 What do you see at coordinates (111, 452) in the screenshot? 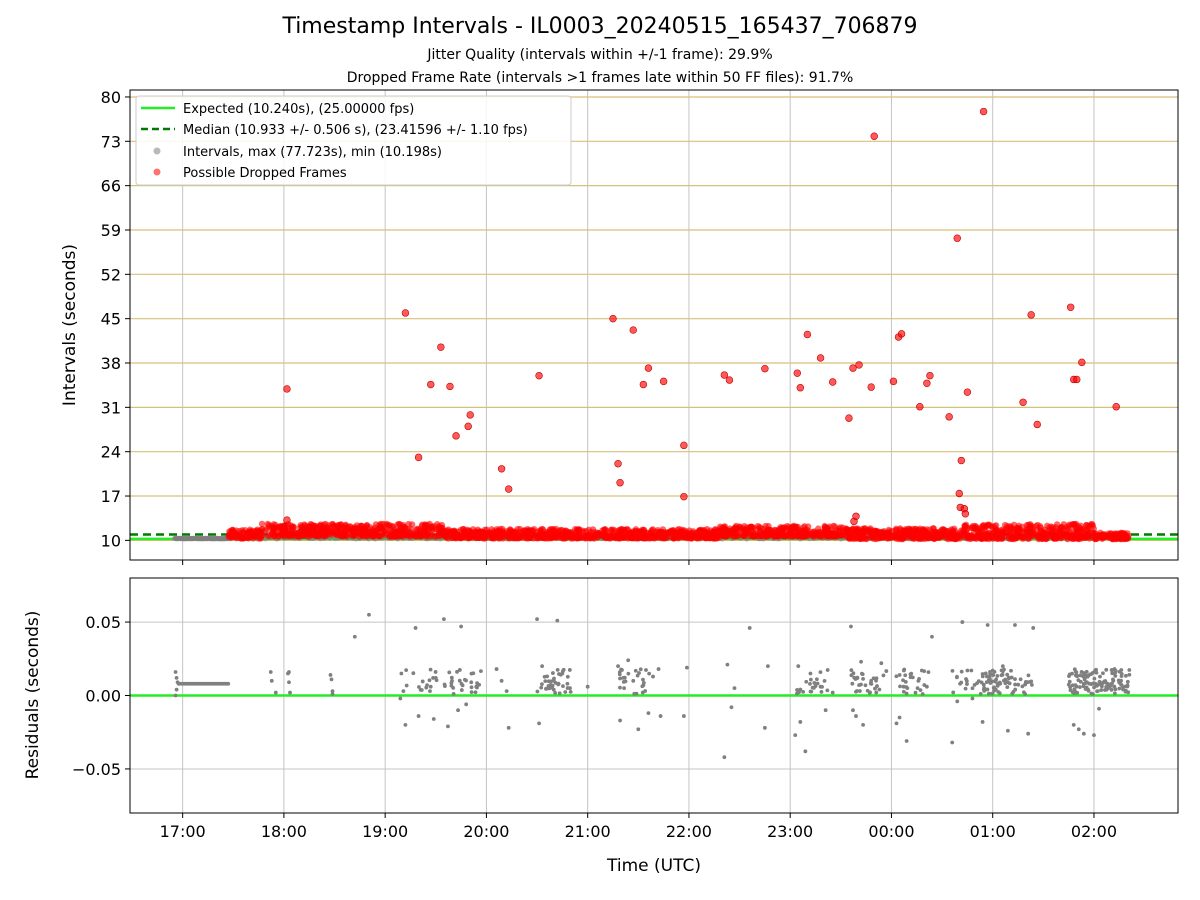
I see `top-y-tick-label: 24` at bounding box center [111, 452].